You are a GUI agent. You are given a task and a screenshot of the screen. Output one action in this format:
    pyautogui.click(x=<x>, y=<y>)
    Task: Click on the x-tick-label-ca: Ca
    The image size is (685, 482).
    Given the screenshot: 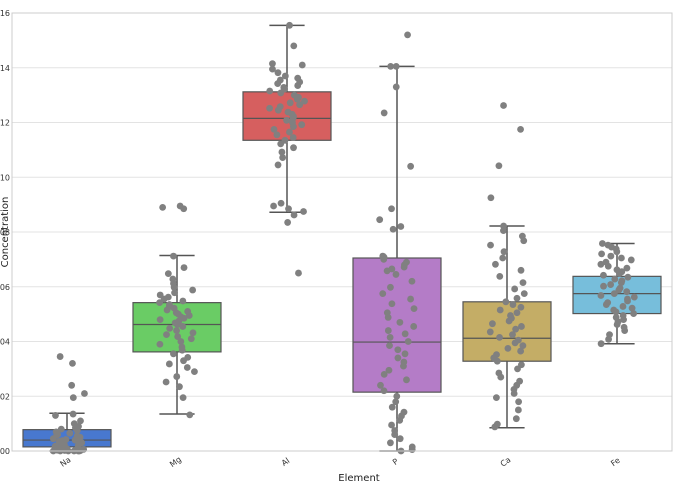 What is the action you would take?
    pyautogui.click(x=506, y=461)
    